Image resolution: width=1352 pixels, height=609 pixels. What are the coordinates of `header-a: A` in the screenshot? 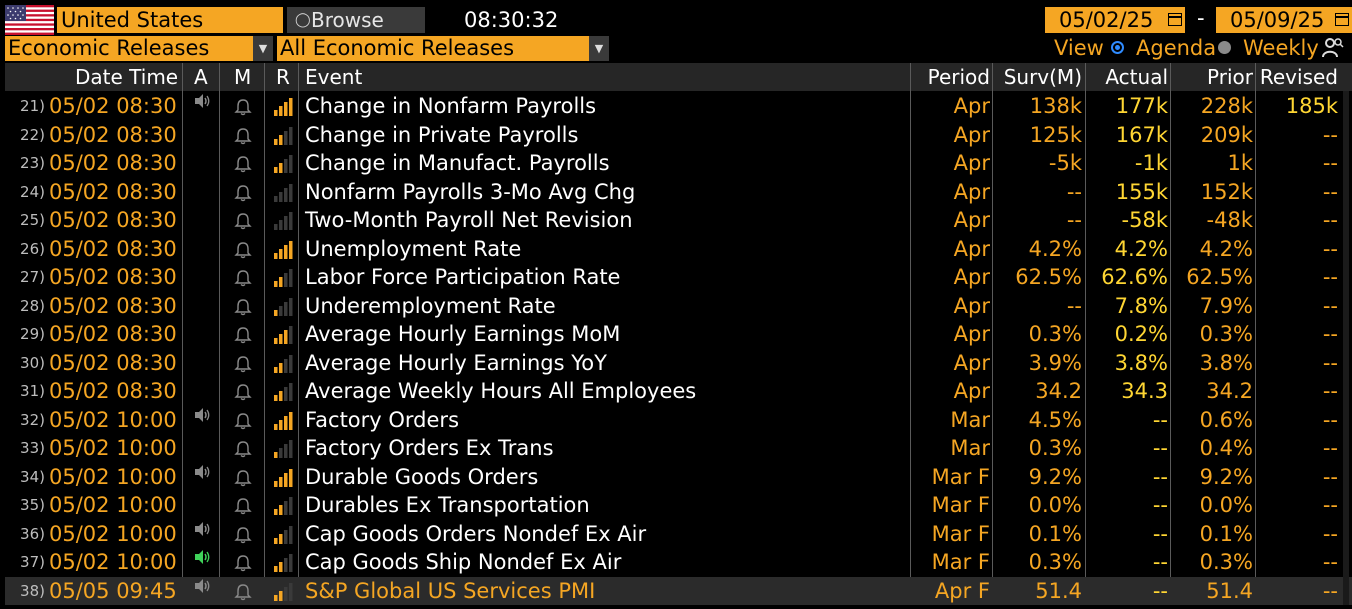 It's located at (201, 77).